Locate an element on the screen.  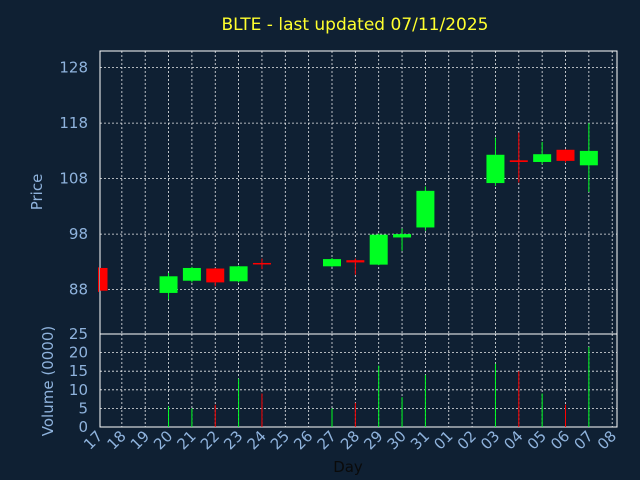
x-tick-label: 25 is located at coordinates (280, 440).